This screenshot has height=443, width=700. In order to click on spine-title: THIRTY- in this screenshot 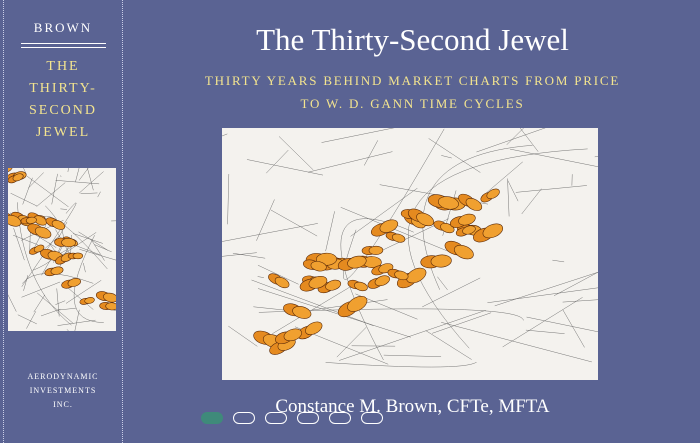, I will do `click(63, 88)`.